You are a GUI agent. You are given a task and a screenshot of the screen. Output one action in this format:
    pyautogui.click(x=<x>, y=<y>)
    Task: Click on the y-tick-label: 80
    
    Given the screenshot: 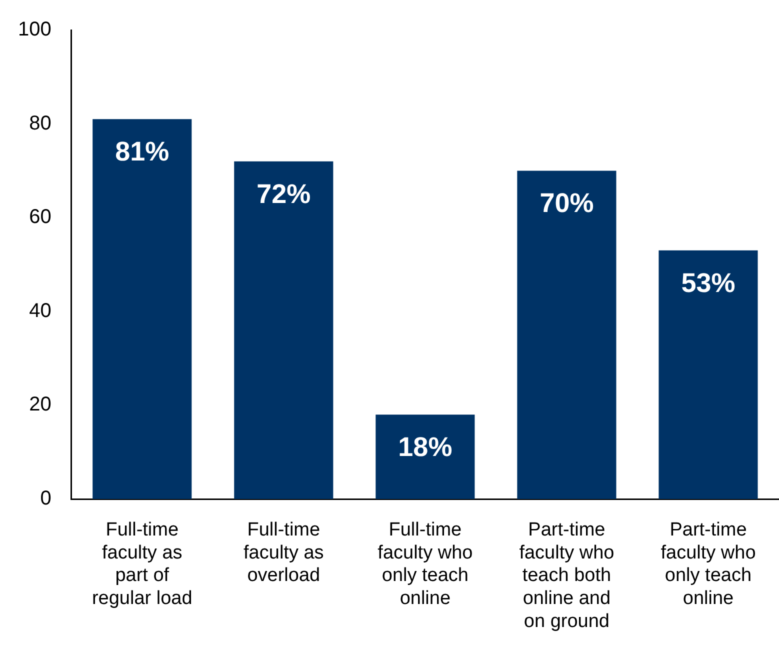 What is the action you would take?
    pyautogui.click(x=40, y=123)
    